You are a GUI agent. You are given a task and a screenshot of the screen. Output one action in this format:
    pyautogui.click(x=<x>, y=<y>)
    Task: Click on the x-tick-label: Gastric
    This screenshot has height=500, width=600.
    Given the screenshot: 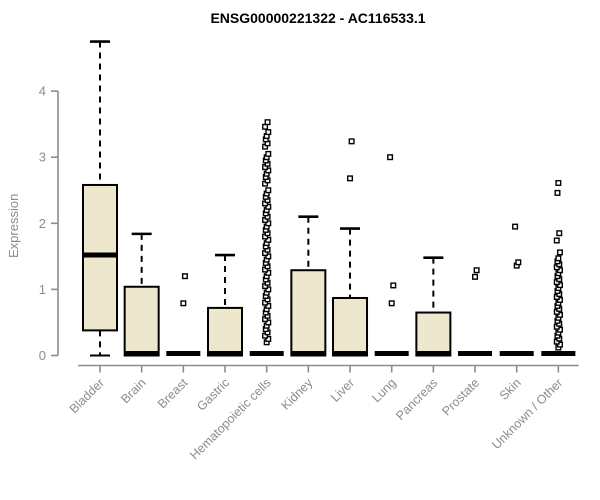 What is the action you would take?
    pyautogui.click(x=213, y=395)
    